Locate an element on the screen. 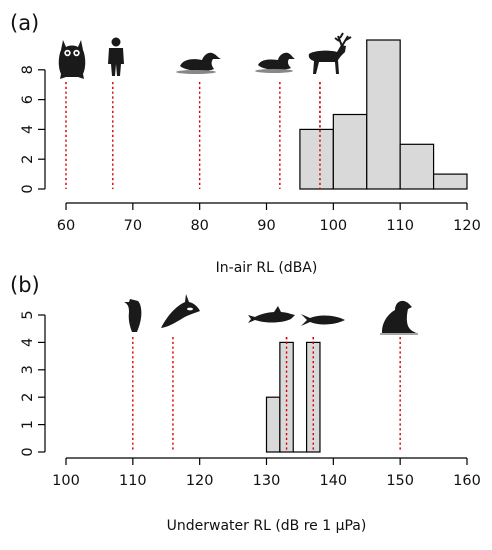 This screenshot has height=550, width=492. panel-b-animal-icons is located at coordinates (271, 314).